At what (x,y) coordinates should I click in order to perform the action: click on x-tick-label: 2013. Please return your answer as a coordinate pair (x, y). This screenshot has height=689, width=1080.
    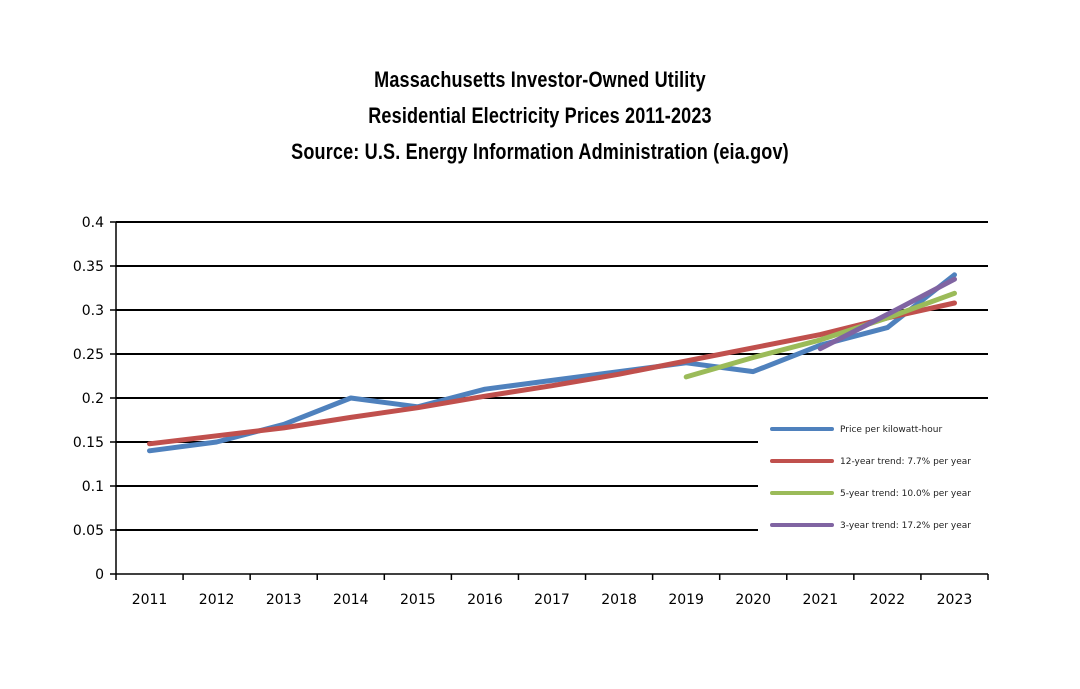
    Looking at the image, I should click on (284, 600).